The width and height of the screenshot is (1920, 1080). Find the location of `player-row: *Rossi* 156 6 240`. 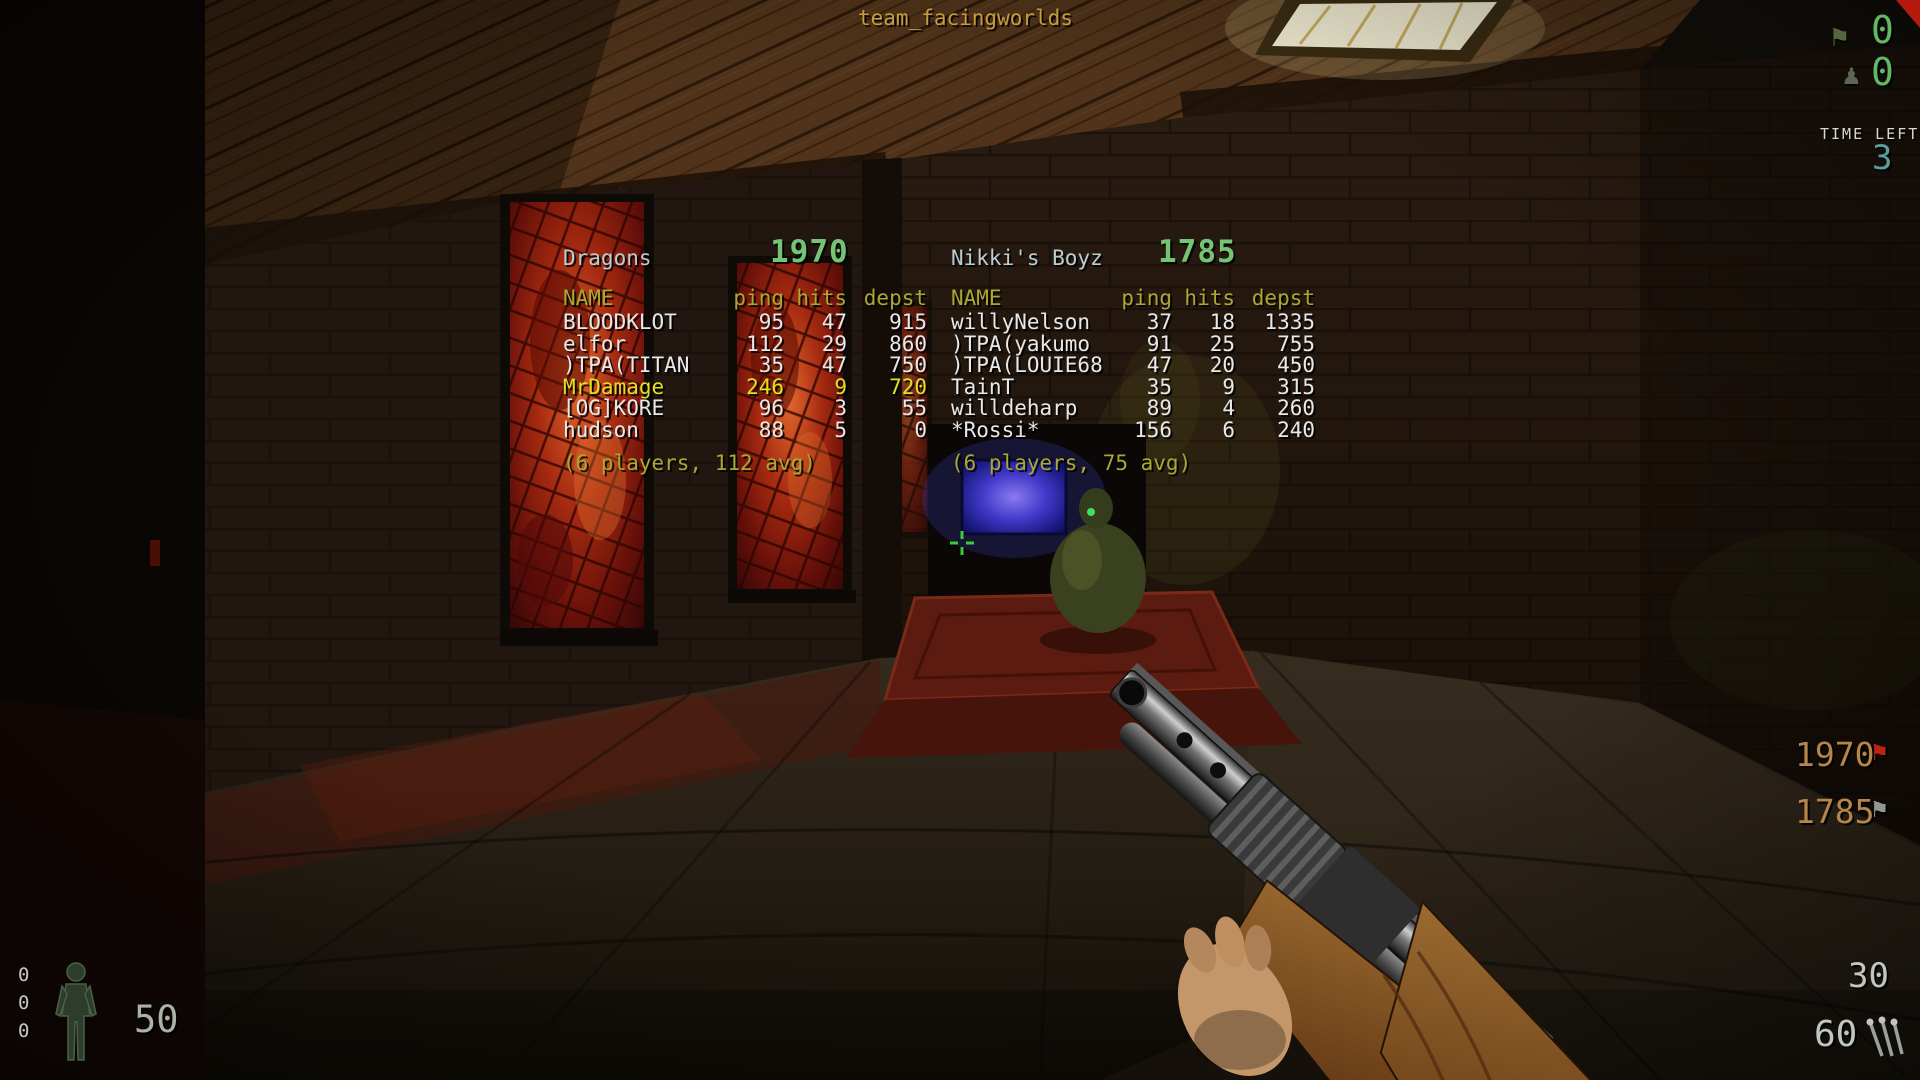

player-row: *Rossi* 156 6 240 is located at coordinates (1133, 429).